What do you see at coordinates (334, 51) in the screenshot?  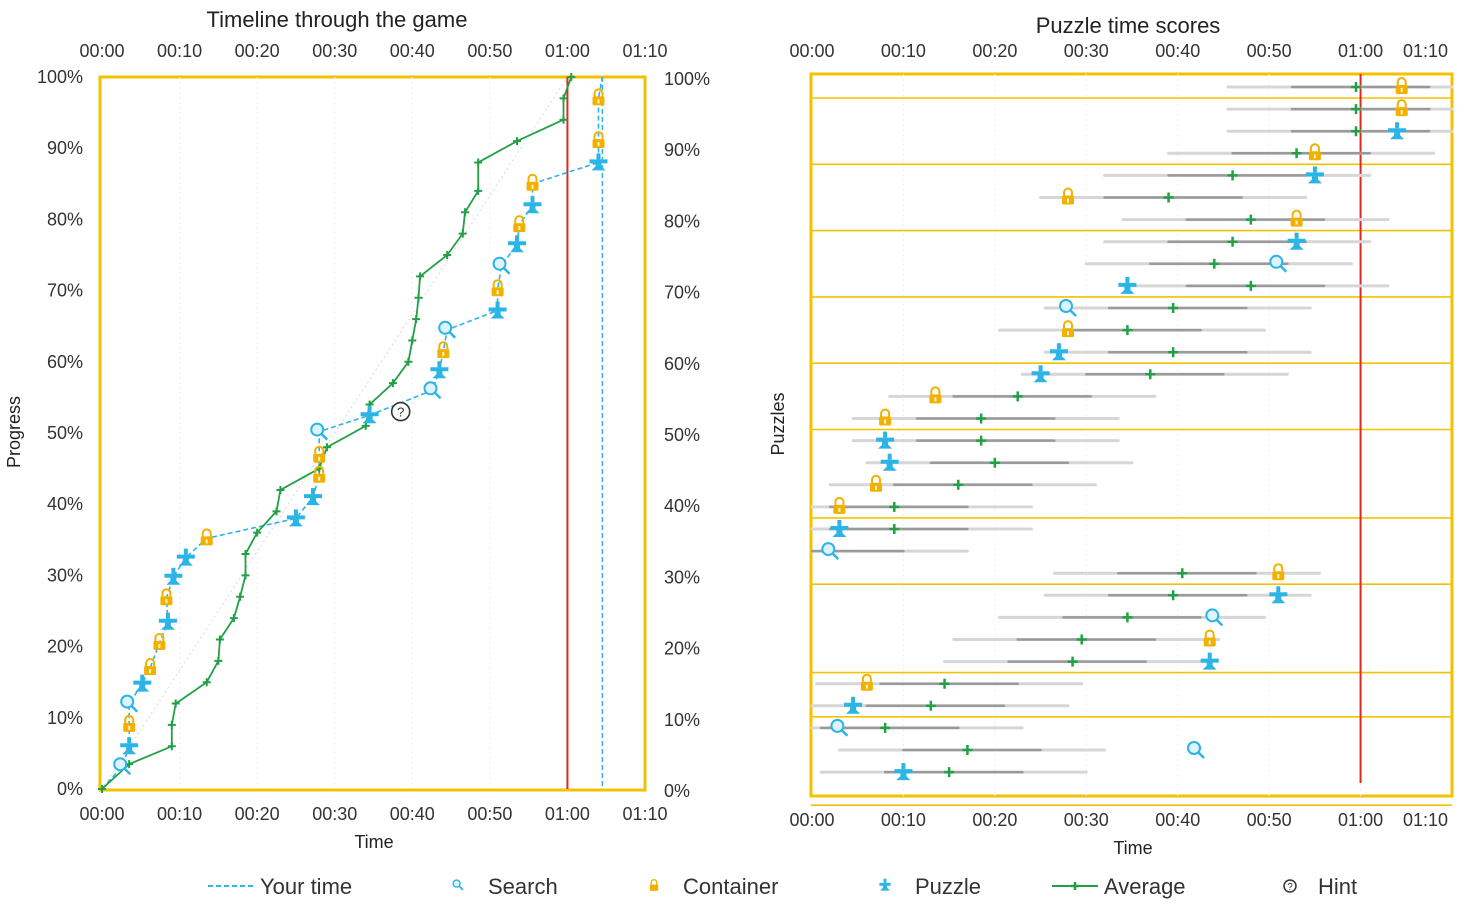 I see `timeline-x-tick-top: 00:30` at bounding box center [334, 51].